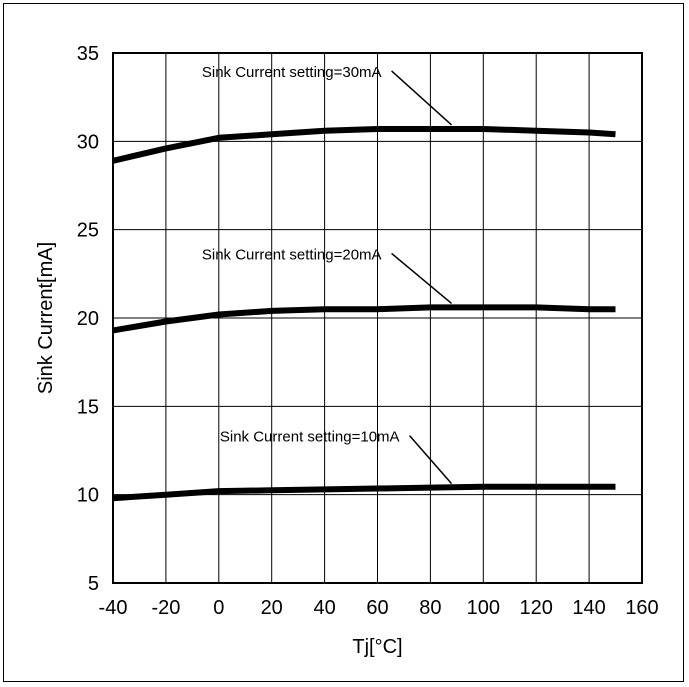 The width and height of the screenshot is (689, 687). What do you see at coordinates (377, 647) in the screenshot?
I see `x-axis-label: Tj[°C]` at bounding box center [377, 647].